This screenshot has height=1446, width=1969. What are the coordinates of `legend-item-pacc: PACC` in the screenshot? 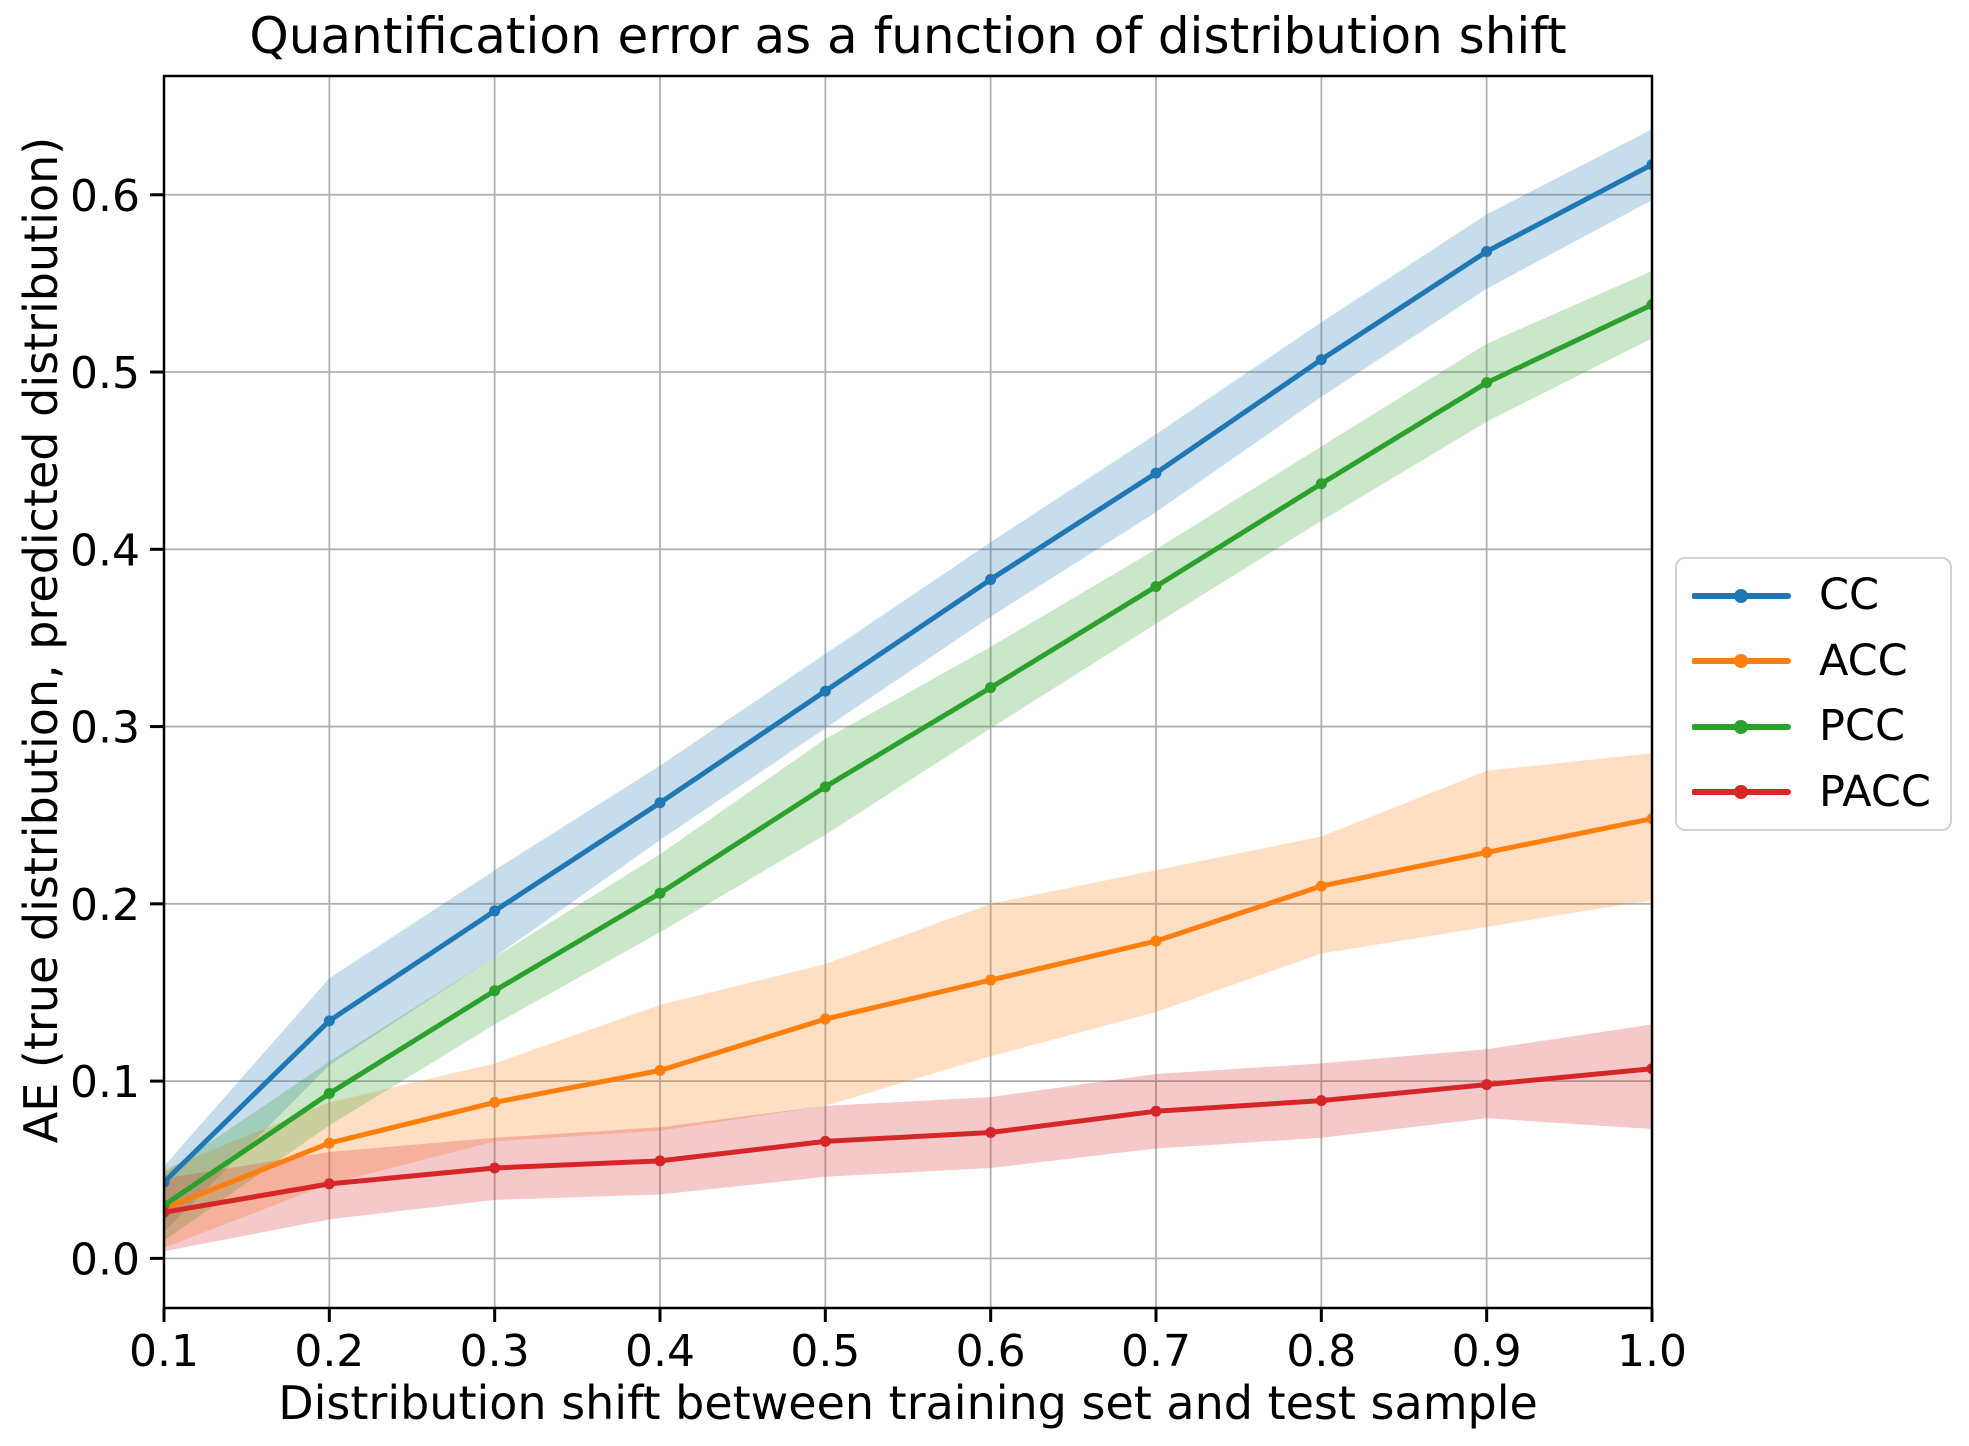 It's located at (1813, 792).